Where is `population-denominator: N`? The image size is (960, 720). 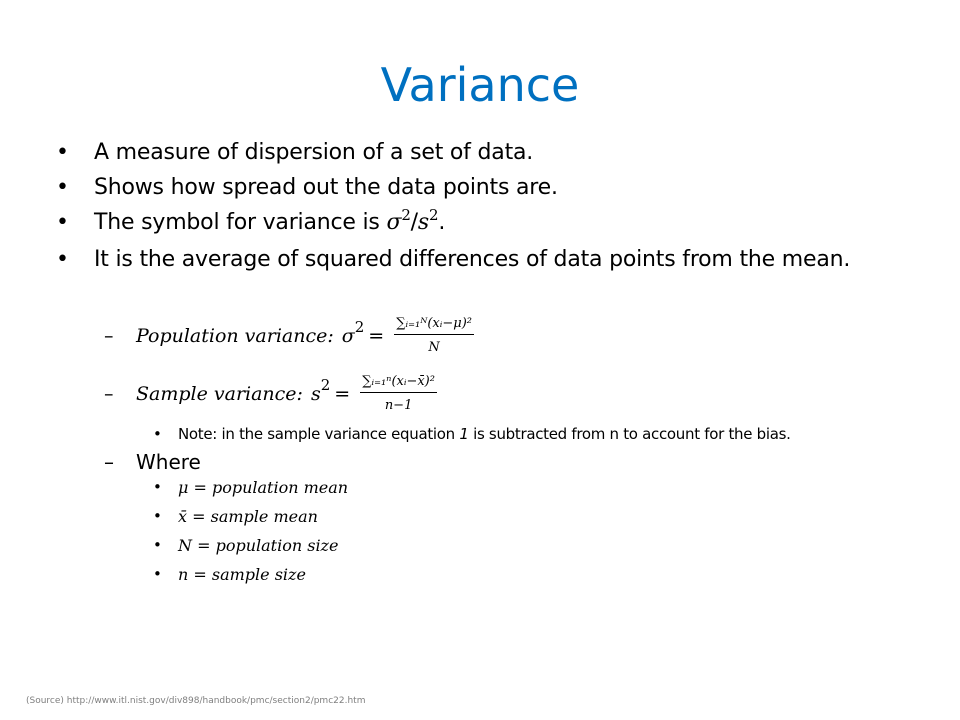
population-denominator: N is located at coordinates (434, 347).